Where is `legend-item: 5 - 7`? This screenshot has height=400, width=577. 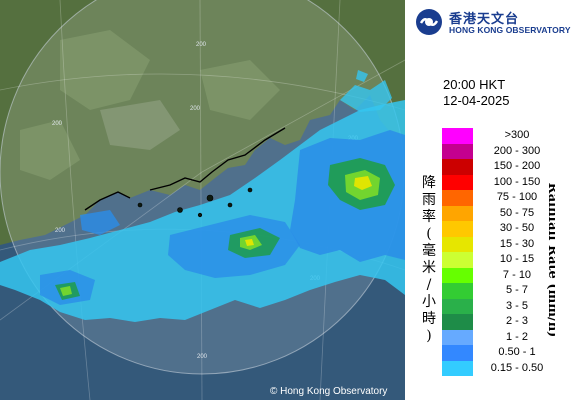 legend-item: 5 - 7 is located at coordinates (504, 291).